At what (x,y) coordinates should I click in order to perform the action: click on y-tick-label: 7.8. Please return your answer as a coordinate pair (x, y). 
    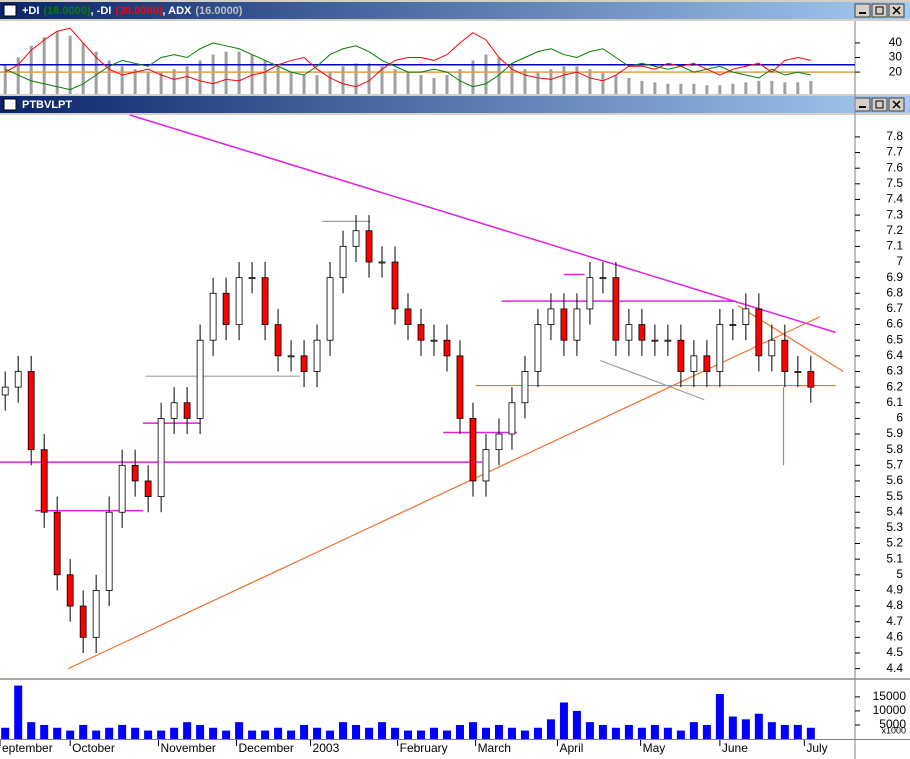
    Looking at the image, I should click on (894, 136).